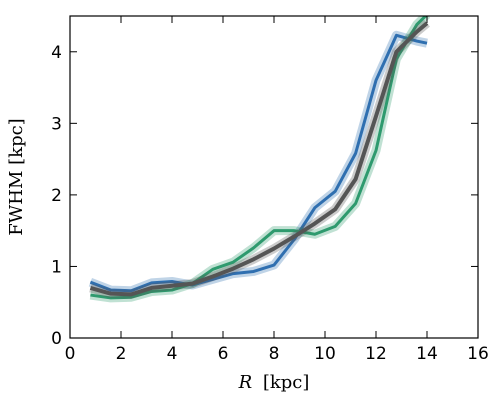 This screenshot has width=496, height=402. I want to click on x-axis-label-unit: [kpc], so click(286, 382).